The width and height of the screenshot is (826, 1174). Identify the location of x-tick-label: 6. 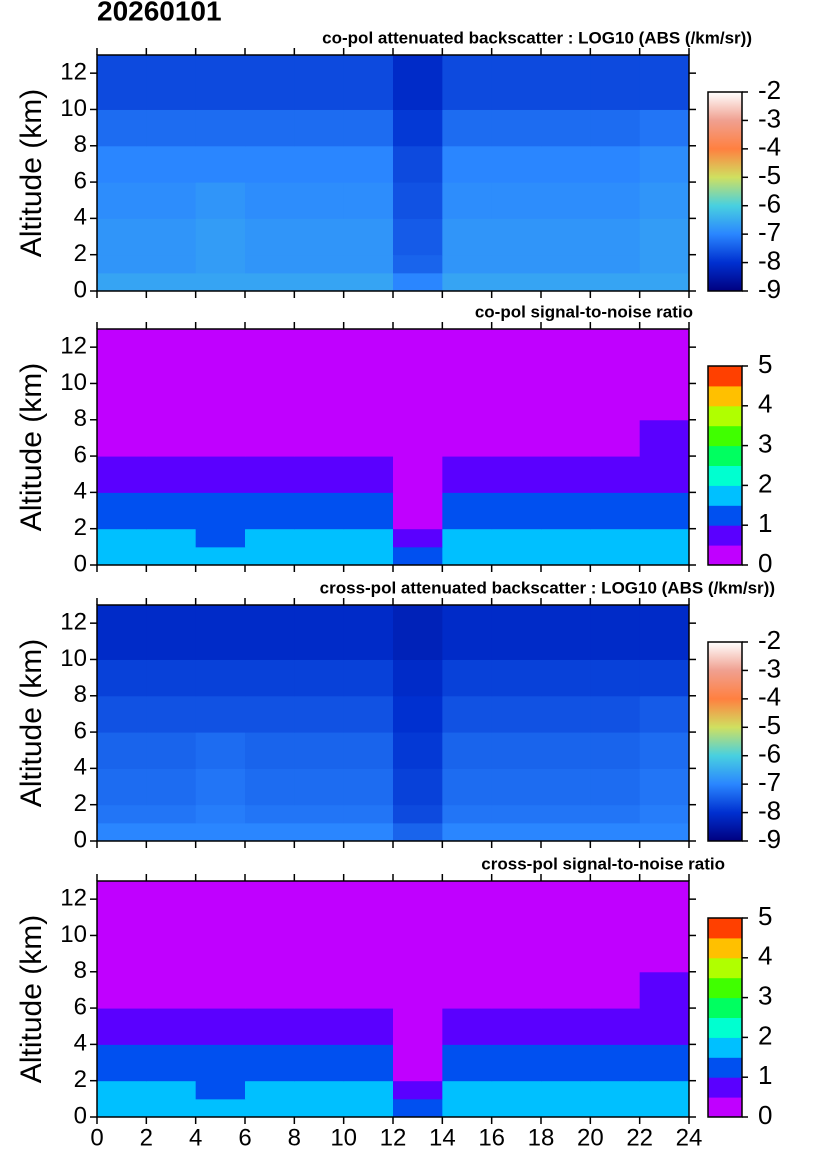
(244, 1137).